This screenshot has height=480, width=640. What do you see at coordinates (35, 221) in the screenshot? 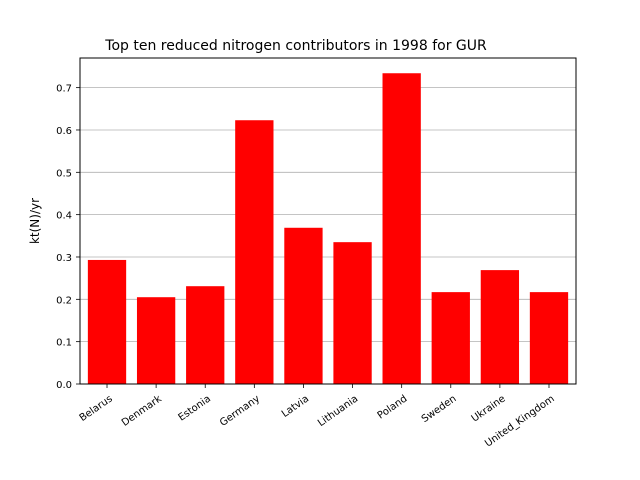
I see `y-axis-label: kt(N)/yr` at bounding box center [35, 221].